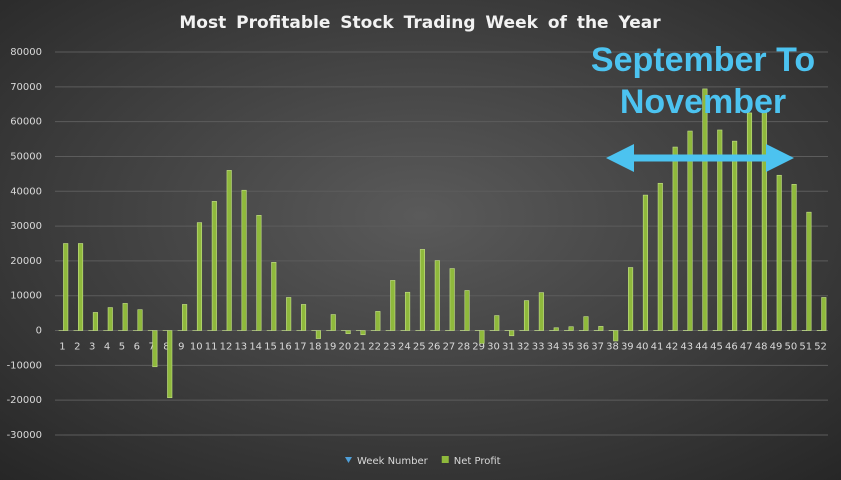  Describe the element at coordinates (701, 347) in the screenshot. I see `x-tick-label: 44` at that location.